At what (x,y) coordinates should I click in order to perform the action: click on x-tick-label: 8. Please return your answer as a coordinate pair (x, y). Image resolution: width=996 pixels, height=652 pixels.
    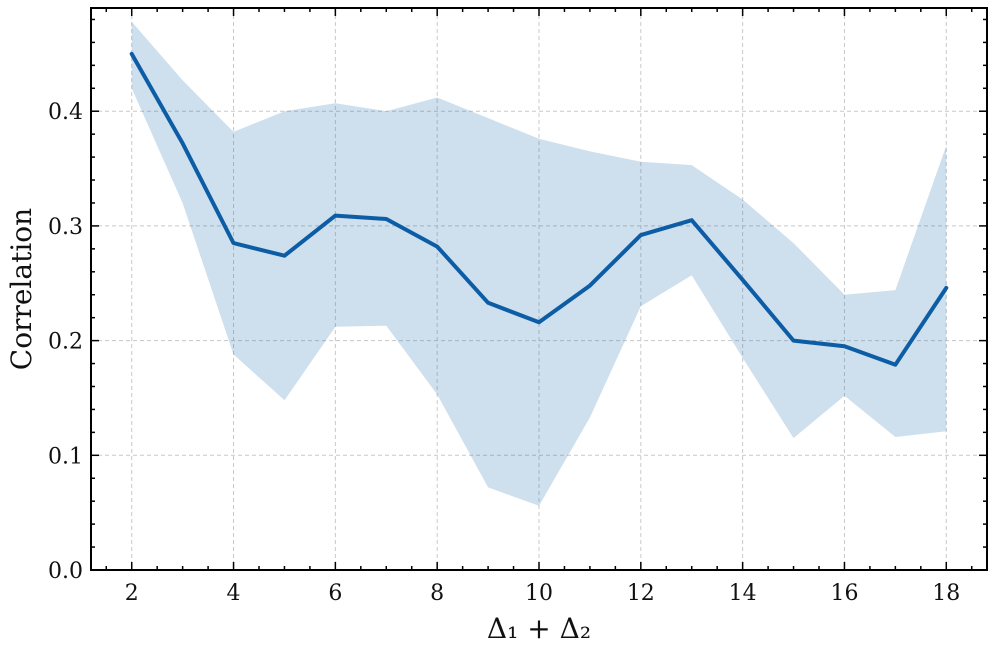
    Looking at the image, I should click on (437, 593).